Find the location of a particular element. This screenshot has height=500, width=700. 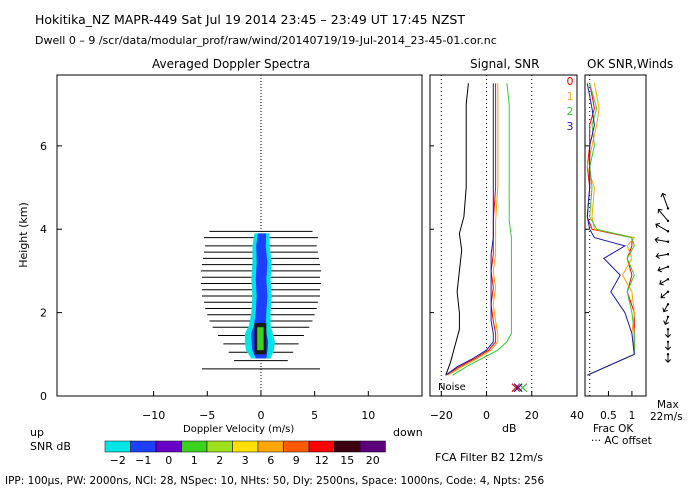

signal-x-tick-label: −20 is located at coordinates (441, 415).